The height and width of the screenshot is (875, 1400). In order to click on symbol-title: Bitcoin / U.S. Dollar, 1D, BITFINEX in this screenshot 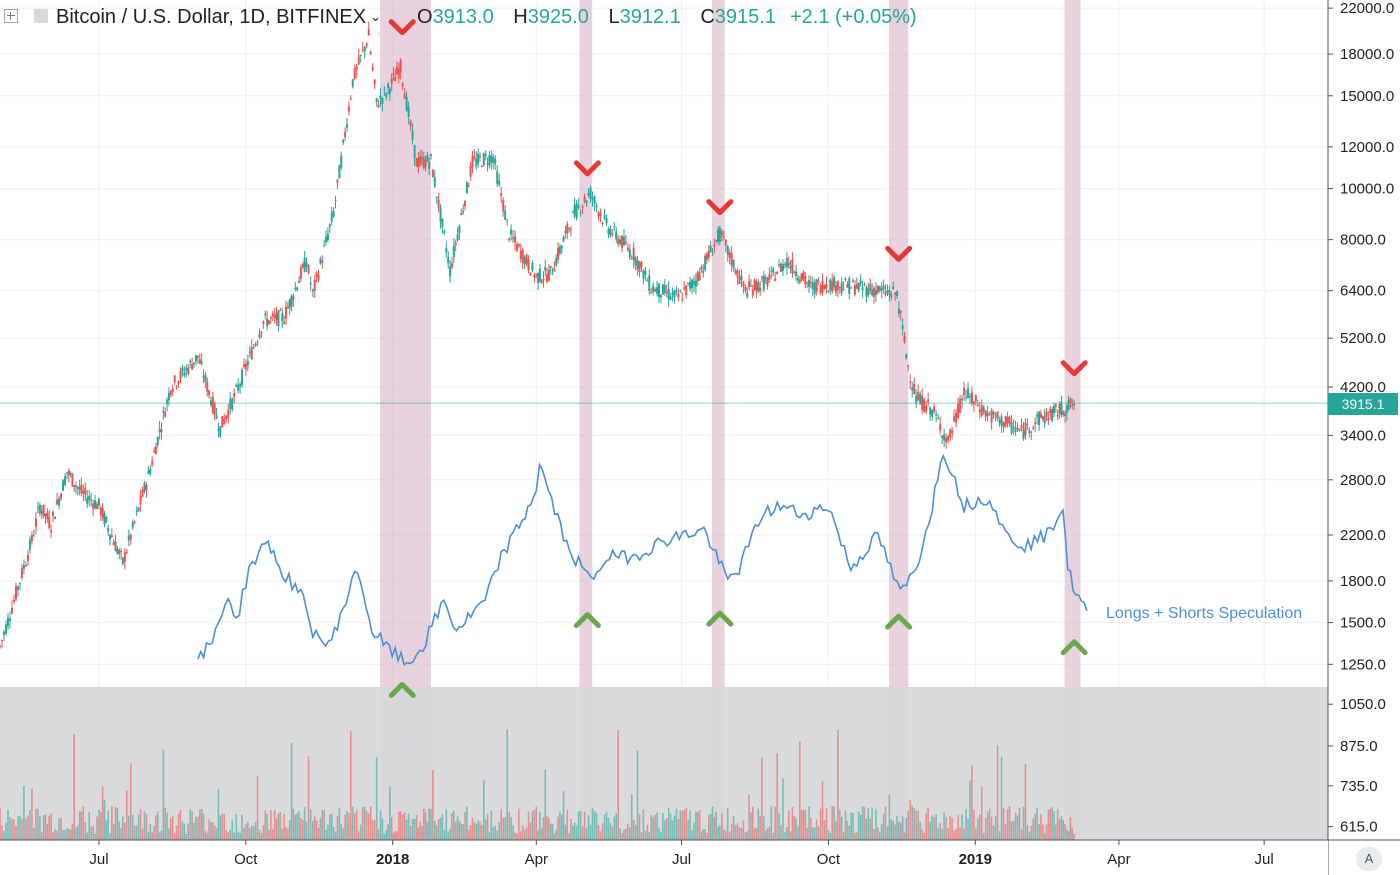, I will do `click(211, 16)`.